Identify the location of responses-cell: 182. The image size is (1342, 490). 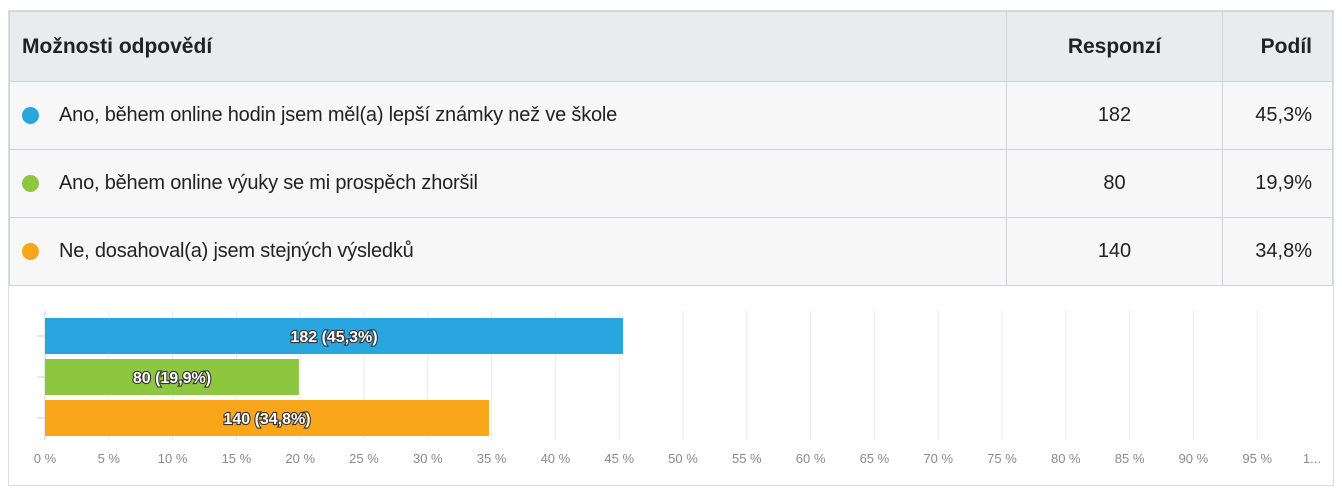
(1114, 115).